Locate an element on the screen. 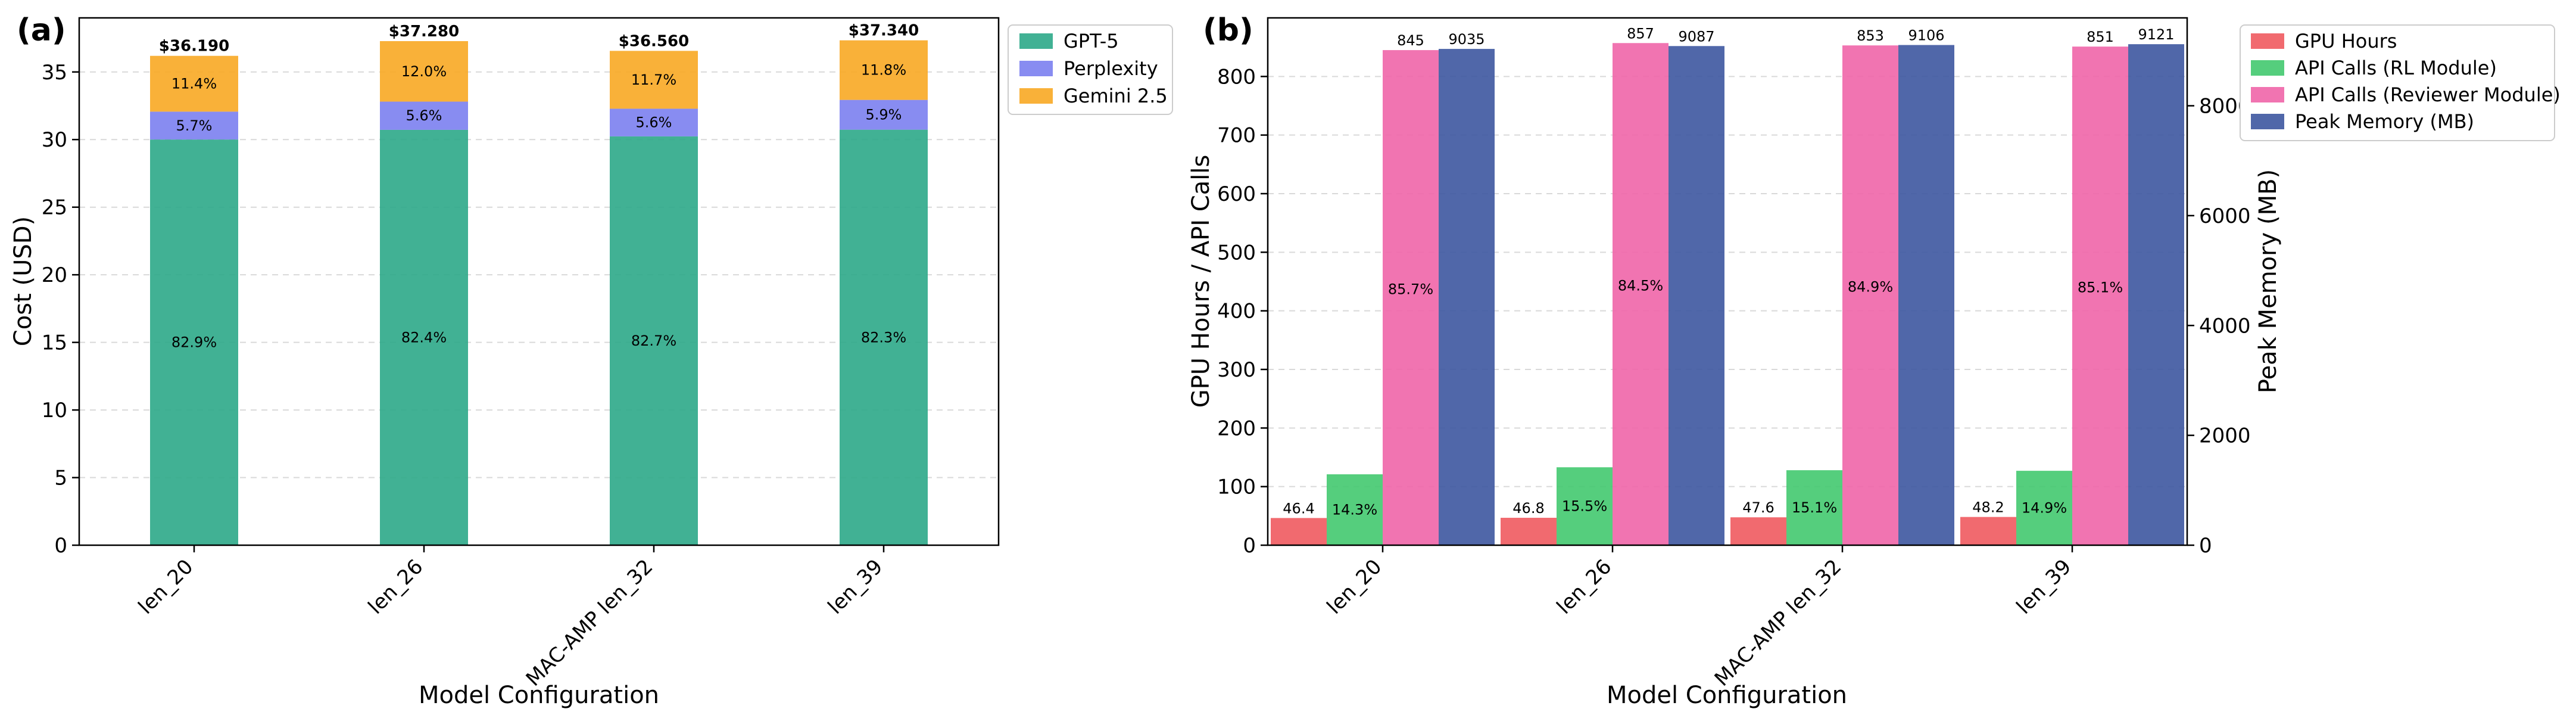 This screenshot has width=2576, height=718. legend-entry-label: Perplexity is located at coordinates (1111, 68).